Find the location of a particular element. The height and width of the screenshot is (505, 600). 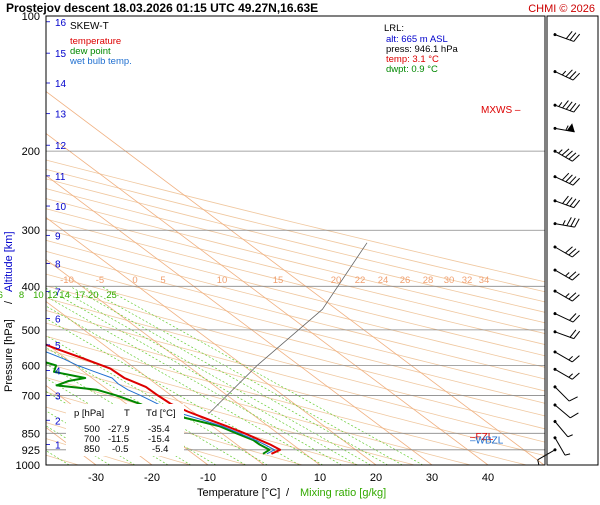

levels-row-700-p: 700 is located at coordinates (92, 439).